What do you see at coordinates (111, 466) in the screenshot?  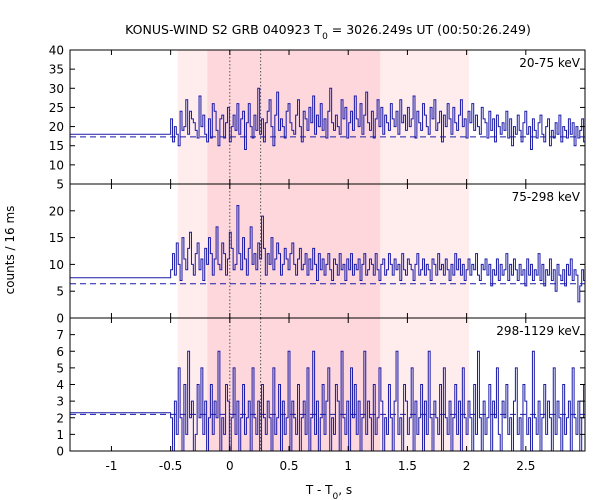 I see `x-tick-label: -1` at bounding box center [111, 466].